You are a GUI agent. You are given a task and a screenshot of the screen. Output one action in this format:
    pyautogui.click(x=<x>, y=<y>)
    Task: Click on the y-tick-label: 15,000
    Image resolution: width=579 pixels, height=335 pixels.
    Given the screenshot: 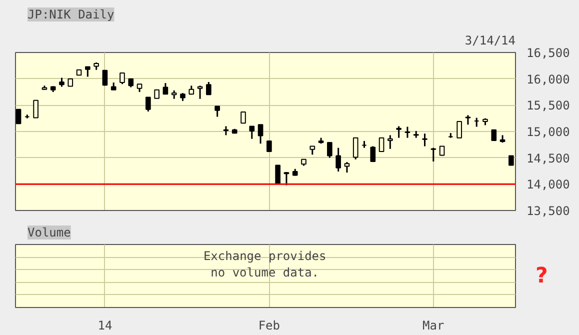 What is the action you would take?
    pyautogui.click(x=548, y=132)
    